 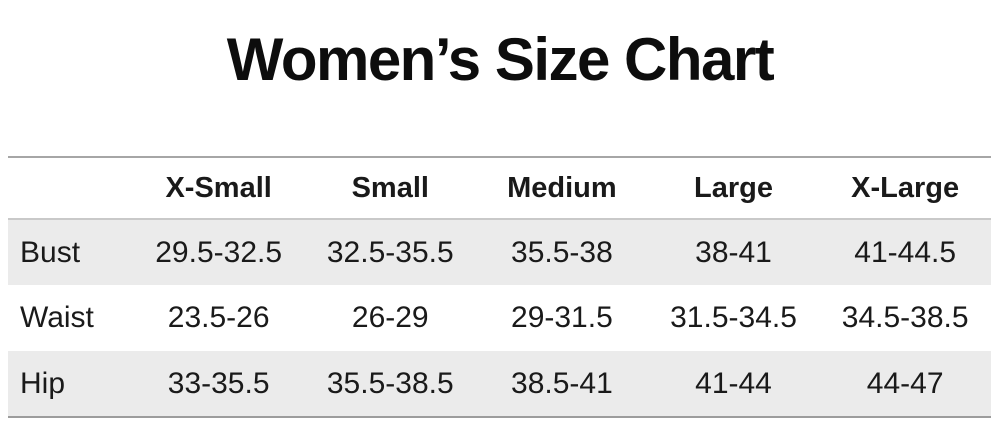 What do you see at coordinates (390, 383) in the screenshot?
I see `table-cell: 35.5-38.5` at bounding box center [390, 383].